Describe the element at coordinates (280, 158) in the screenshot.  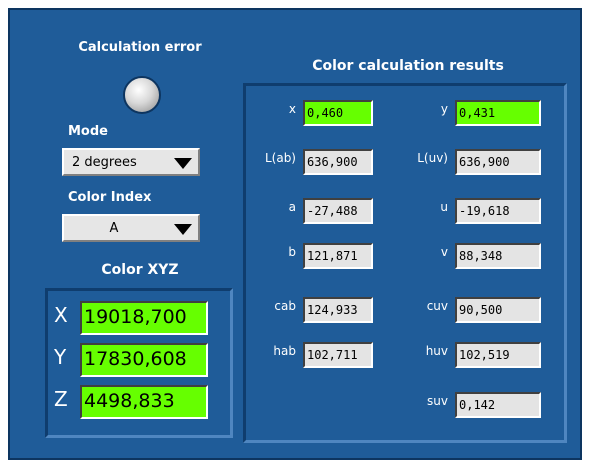
I see `result-label: L(ab)` at that location.